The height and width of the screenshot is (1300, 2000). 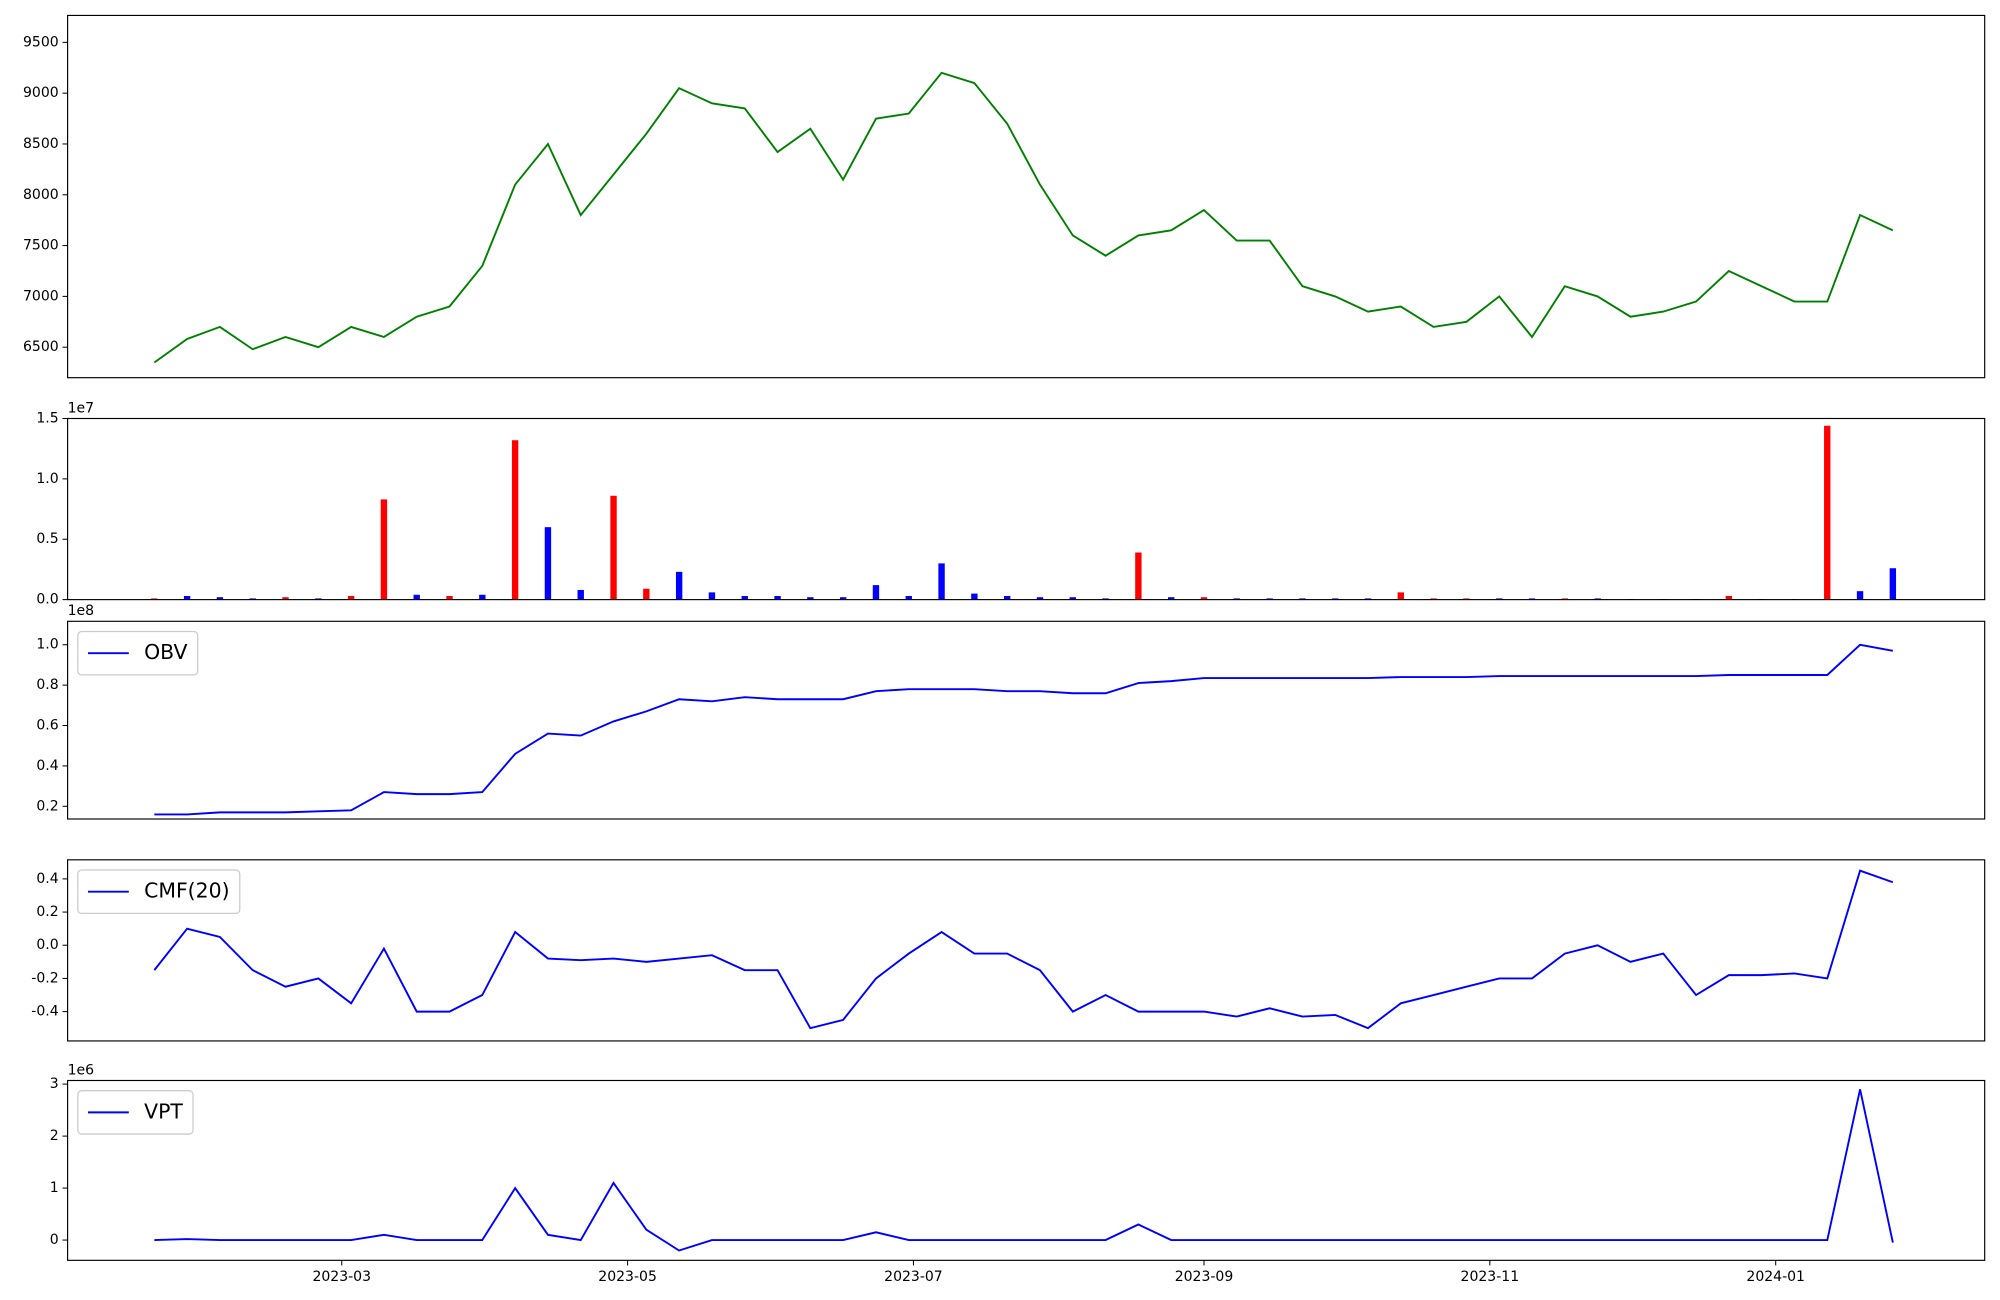 I want to click on y-tick-label: -0.2, so click(x=44, y=978).